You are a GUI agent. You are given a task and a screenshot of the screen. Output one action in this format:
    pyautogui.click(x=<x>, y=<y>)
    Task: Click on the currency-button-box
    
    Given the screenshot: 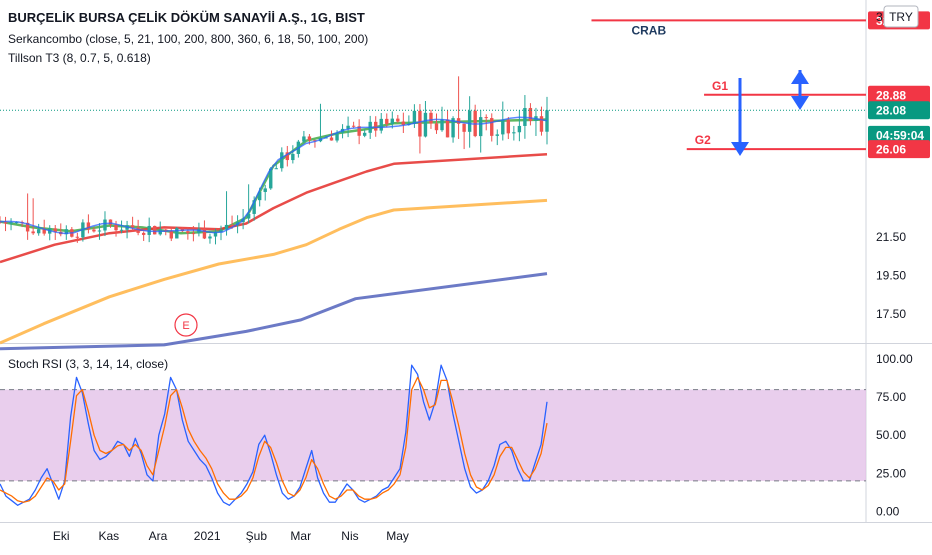 What is the action you would take?
    pyautogui.click(x=901, y=16)
    